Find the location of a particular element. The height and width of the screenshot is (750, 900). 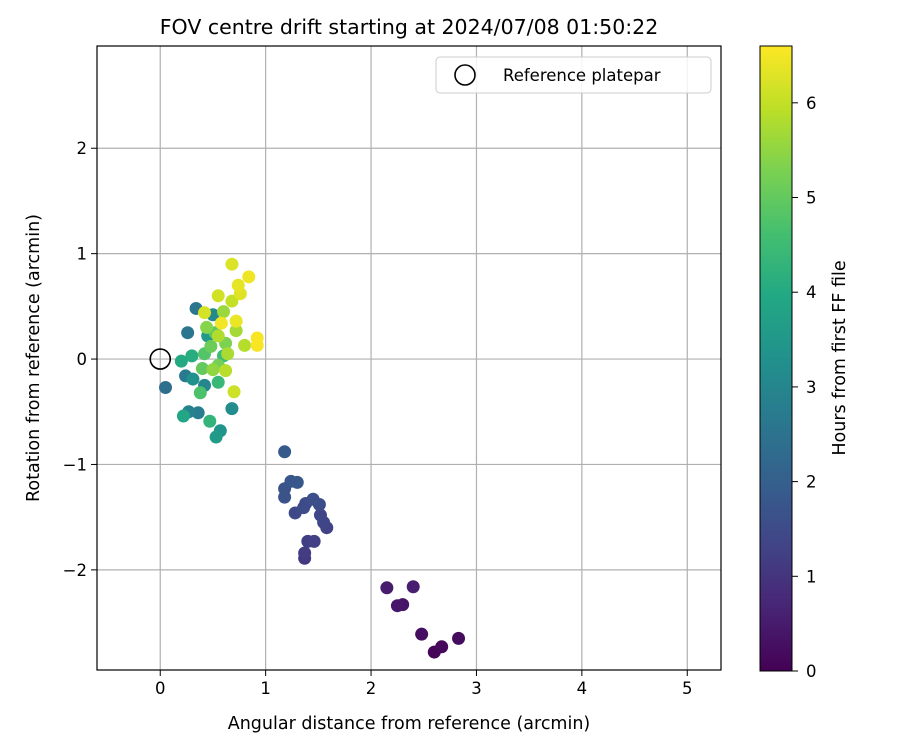

y-tick-label: 0 is located at coordinates (82, 359).